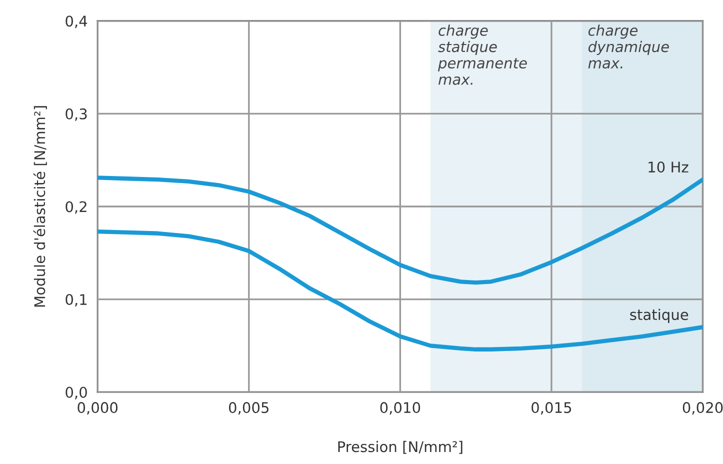 Image resolution: width=723 pixels, height=464 pixels. What do you see at coordinates (98, 408) in the screenshot?
I see `x-tick-label: 0,000` at bounding box center [98, 408].